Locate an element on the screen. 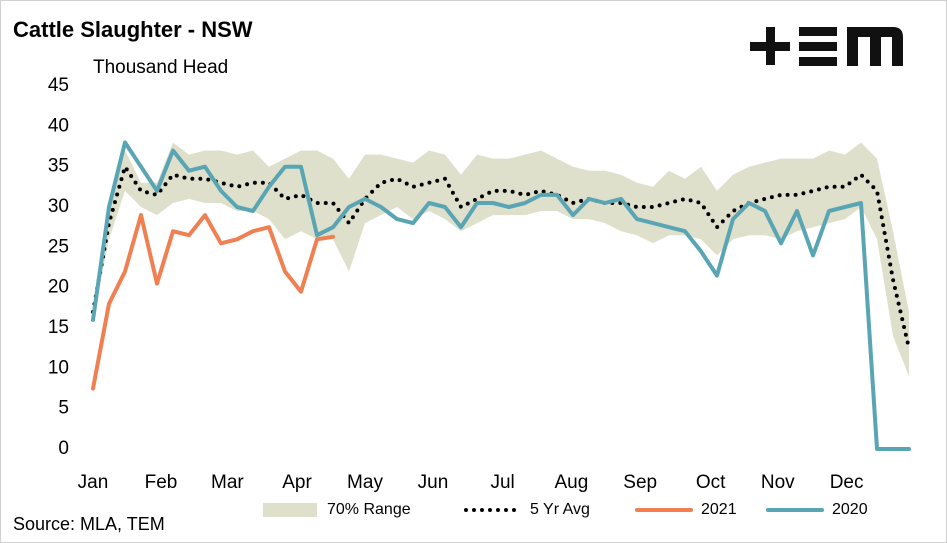  x-tick-label: Jun is located at coordinates (433, 482).